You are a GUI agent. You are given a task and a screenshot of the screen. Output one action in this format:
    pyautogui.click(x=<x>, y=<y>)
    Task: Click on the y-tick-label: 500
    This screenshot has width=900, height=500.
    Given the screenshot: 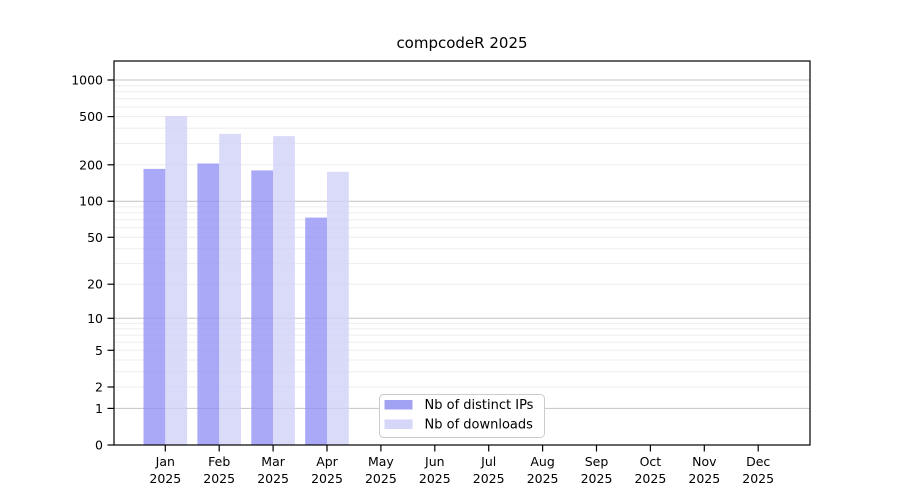 What is the action you would take?
    pyautogui.click(x=91, y=116)
    